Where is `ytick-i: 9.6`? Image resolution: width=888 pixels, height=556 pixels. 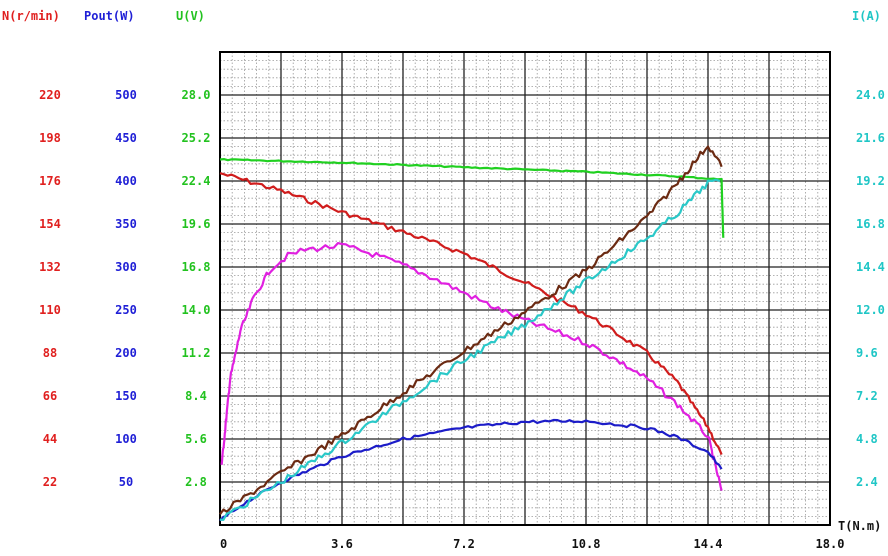
ytick-i: 9.6 is located at coordinates (867, 353).